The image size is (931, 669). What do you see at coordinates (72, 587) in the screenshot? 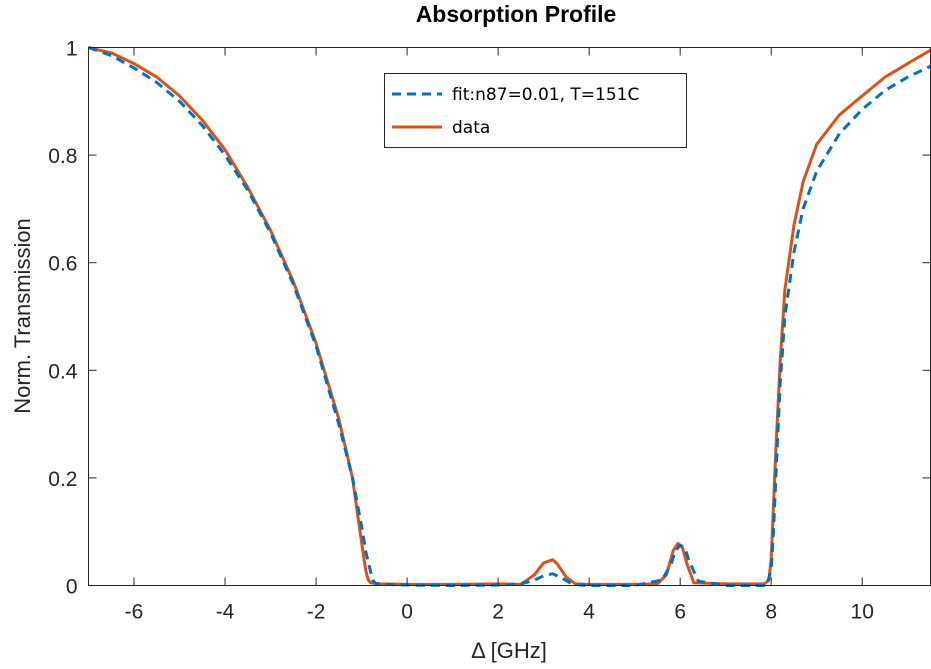
I see `y-tick-label: 0` at bounding box center [72, 587].